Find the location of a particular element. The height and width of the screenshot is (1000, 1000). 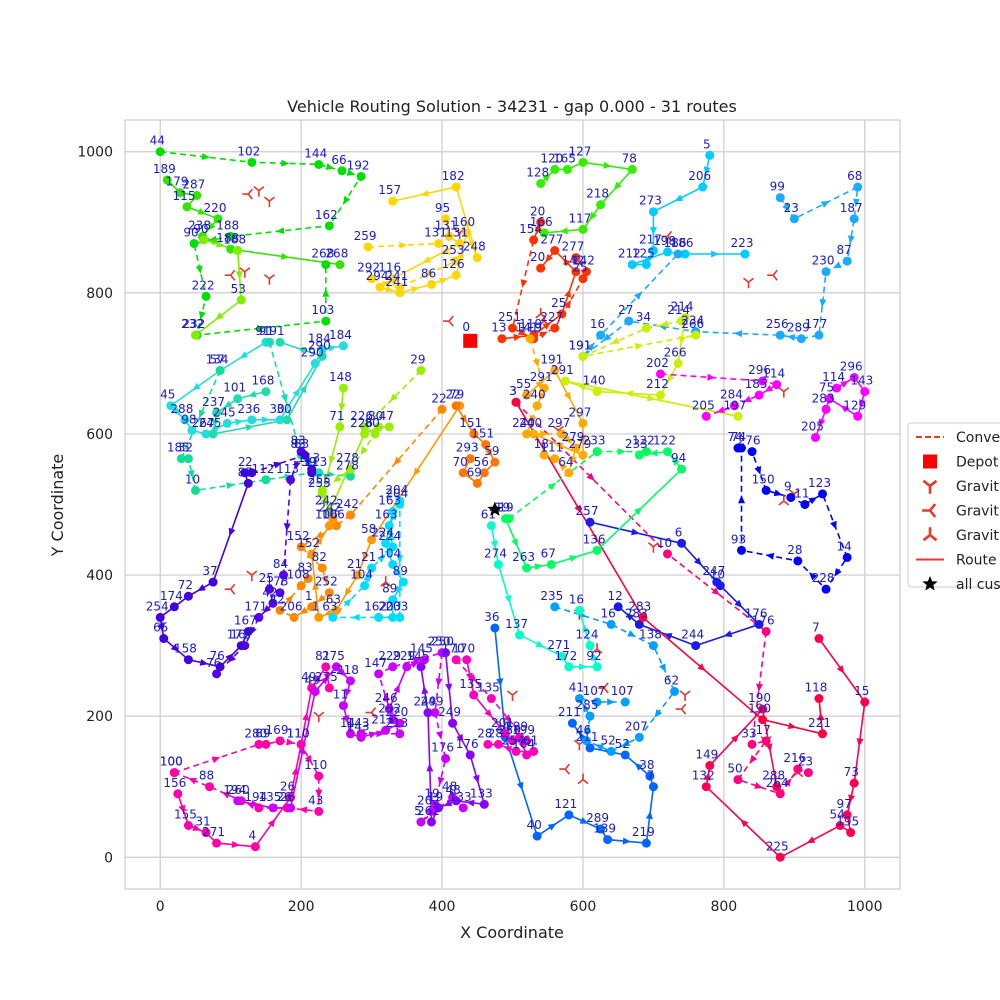

customer-label: 241 is located at coordinates (396, 282).